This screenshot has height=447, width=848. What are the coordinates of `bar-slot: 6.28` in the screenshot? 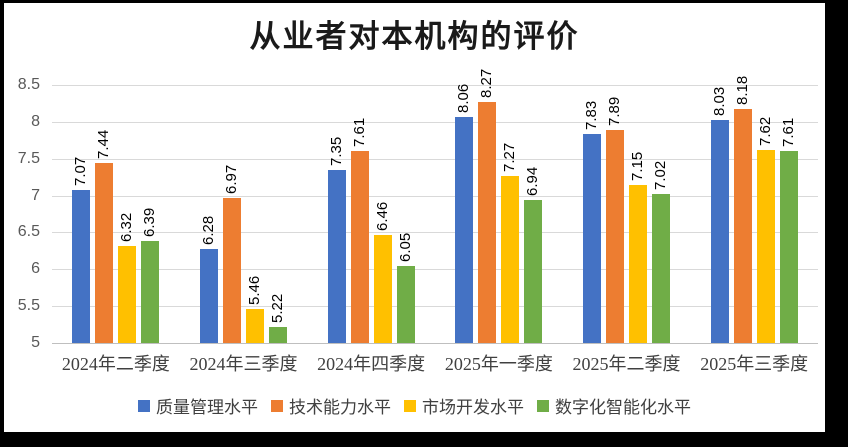 It's located at (209, 214).